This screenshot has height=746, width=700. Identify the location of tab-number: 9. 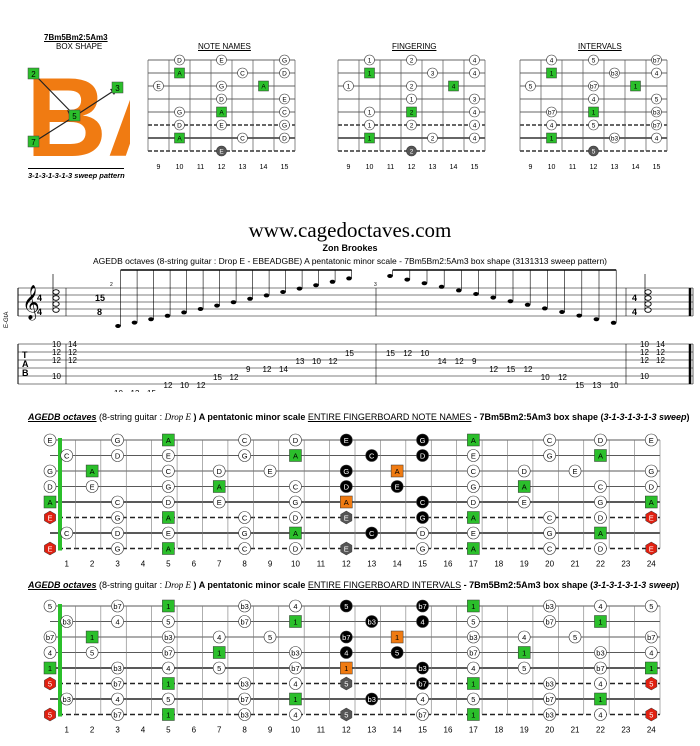
(474, 361).